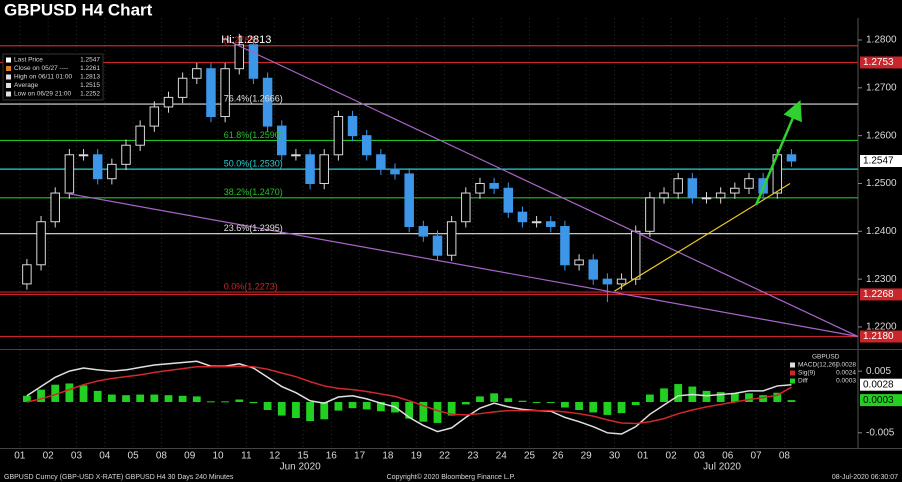 This screenshot has height=482, width=902. Describe the element at coordinates (42, 94) in the screenshot. I see `legend-label: Low on 06/29 21:00` at that location.